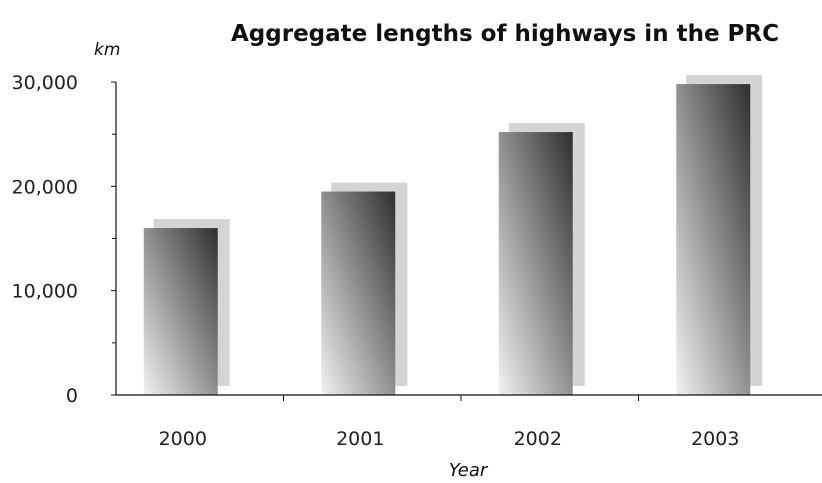  What do you see at coordinates (45, 187) in the screenshot?
I see `y-tick-label: 20,000` at bounding box center [45, 187].